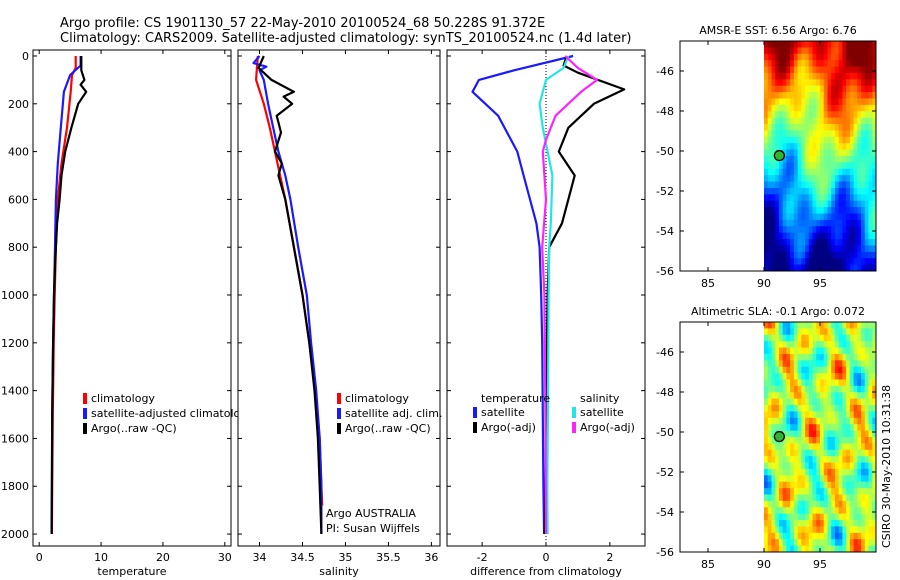  Describe the element at coordinates (607, 427) in the screenshot. I see `legend-label: Argo(-adj)` at that location.